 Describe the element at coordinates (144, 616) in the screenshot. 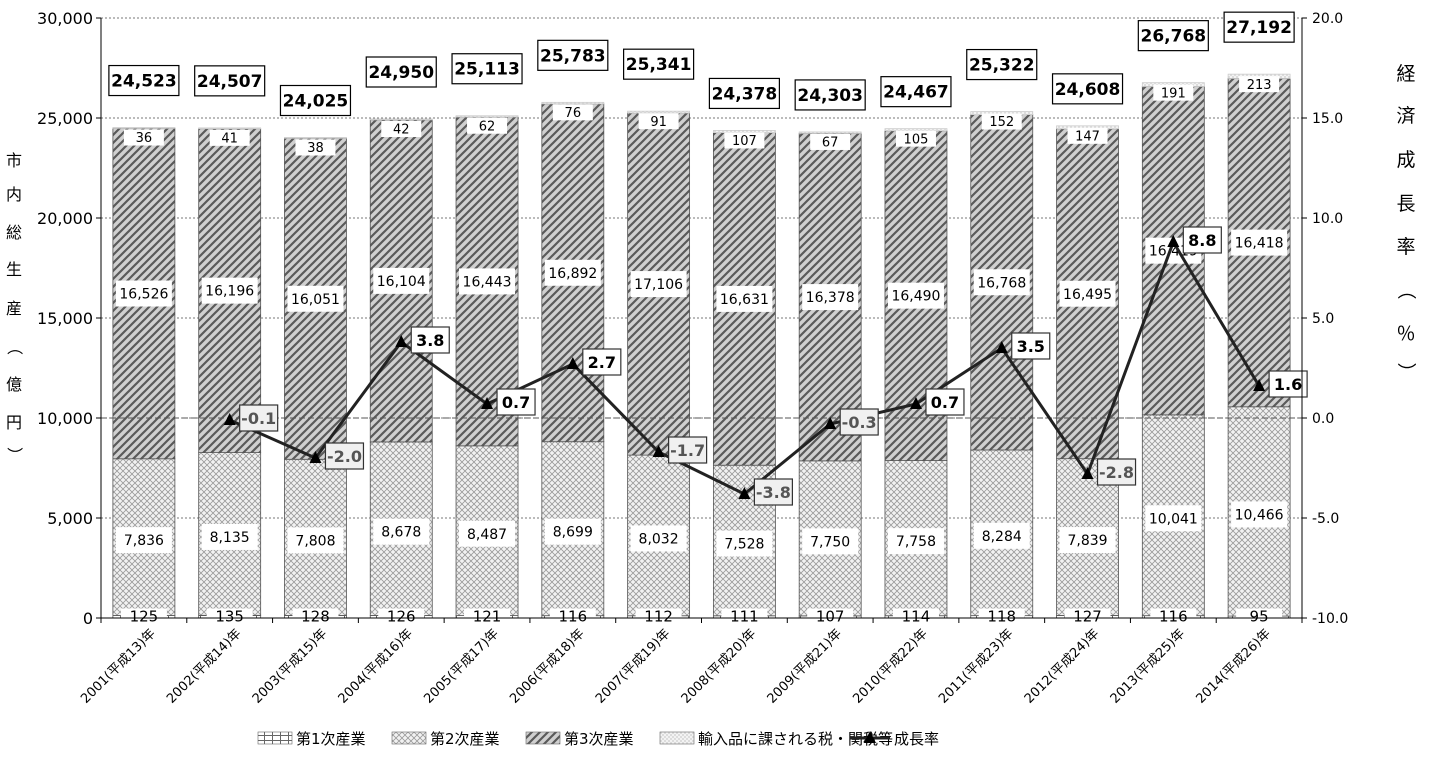

I see `value-label-primary: 125` at that location.